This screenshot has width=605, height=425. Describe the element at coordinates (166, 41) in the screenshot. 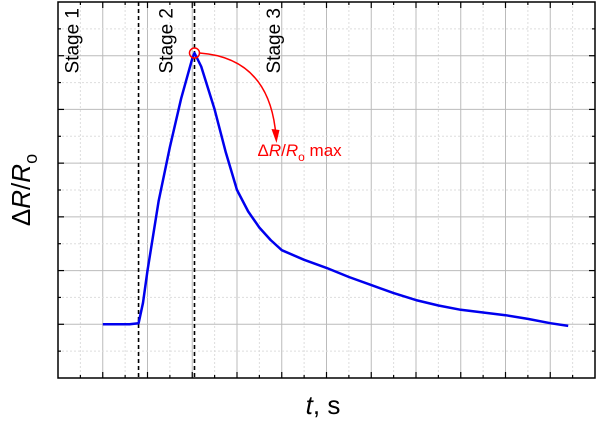

I see `stage-label: Stage 2` at that location.